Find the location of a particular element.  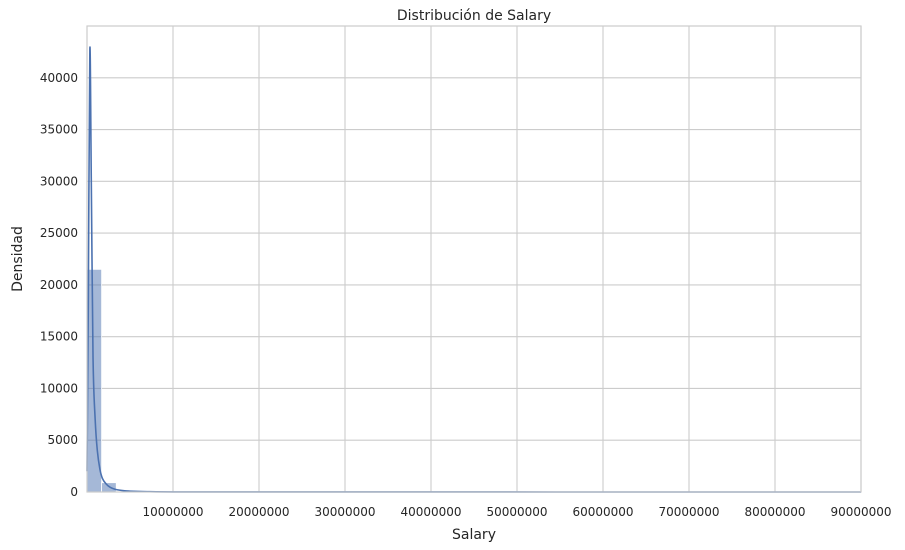

y-tick-label: 35000 is located at coordinates (59, 130).